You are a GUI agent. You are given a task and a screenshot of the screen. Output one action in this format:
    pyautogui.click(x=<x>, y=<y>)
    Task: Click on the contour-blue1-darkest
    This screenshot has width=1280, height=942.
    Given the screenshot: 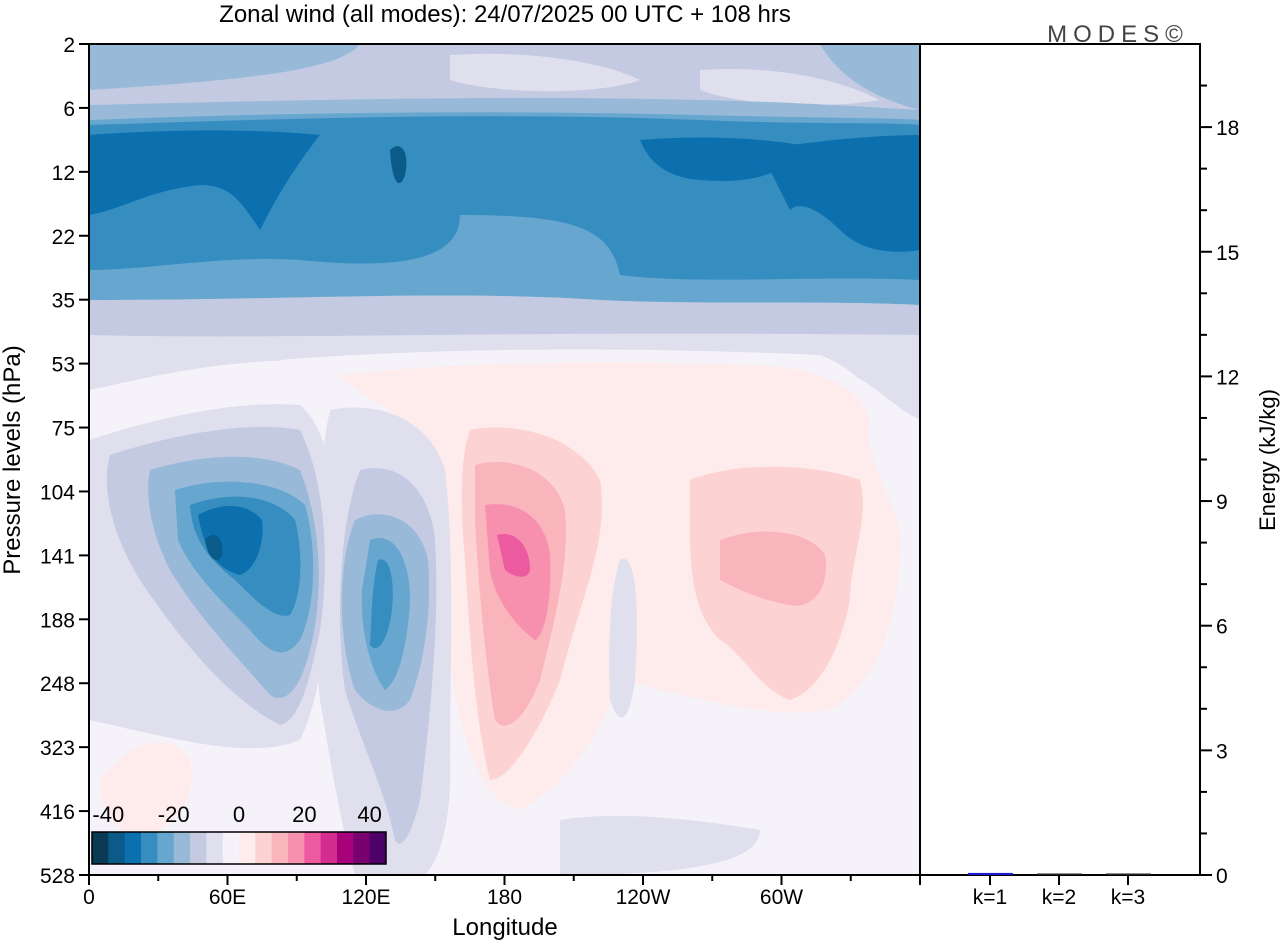 What is the action you would take?
    pyautogui.click(x=214, y=547)
    